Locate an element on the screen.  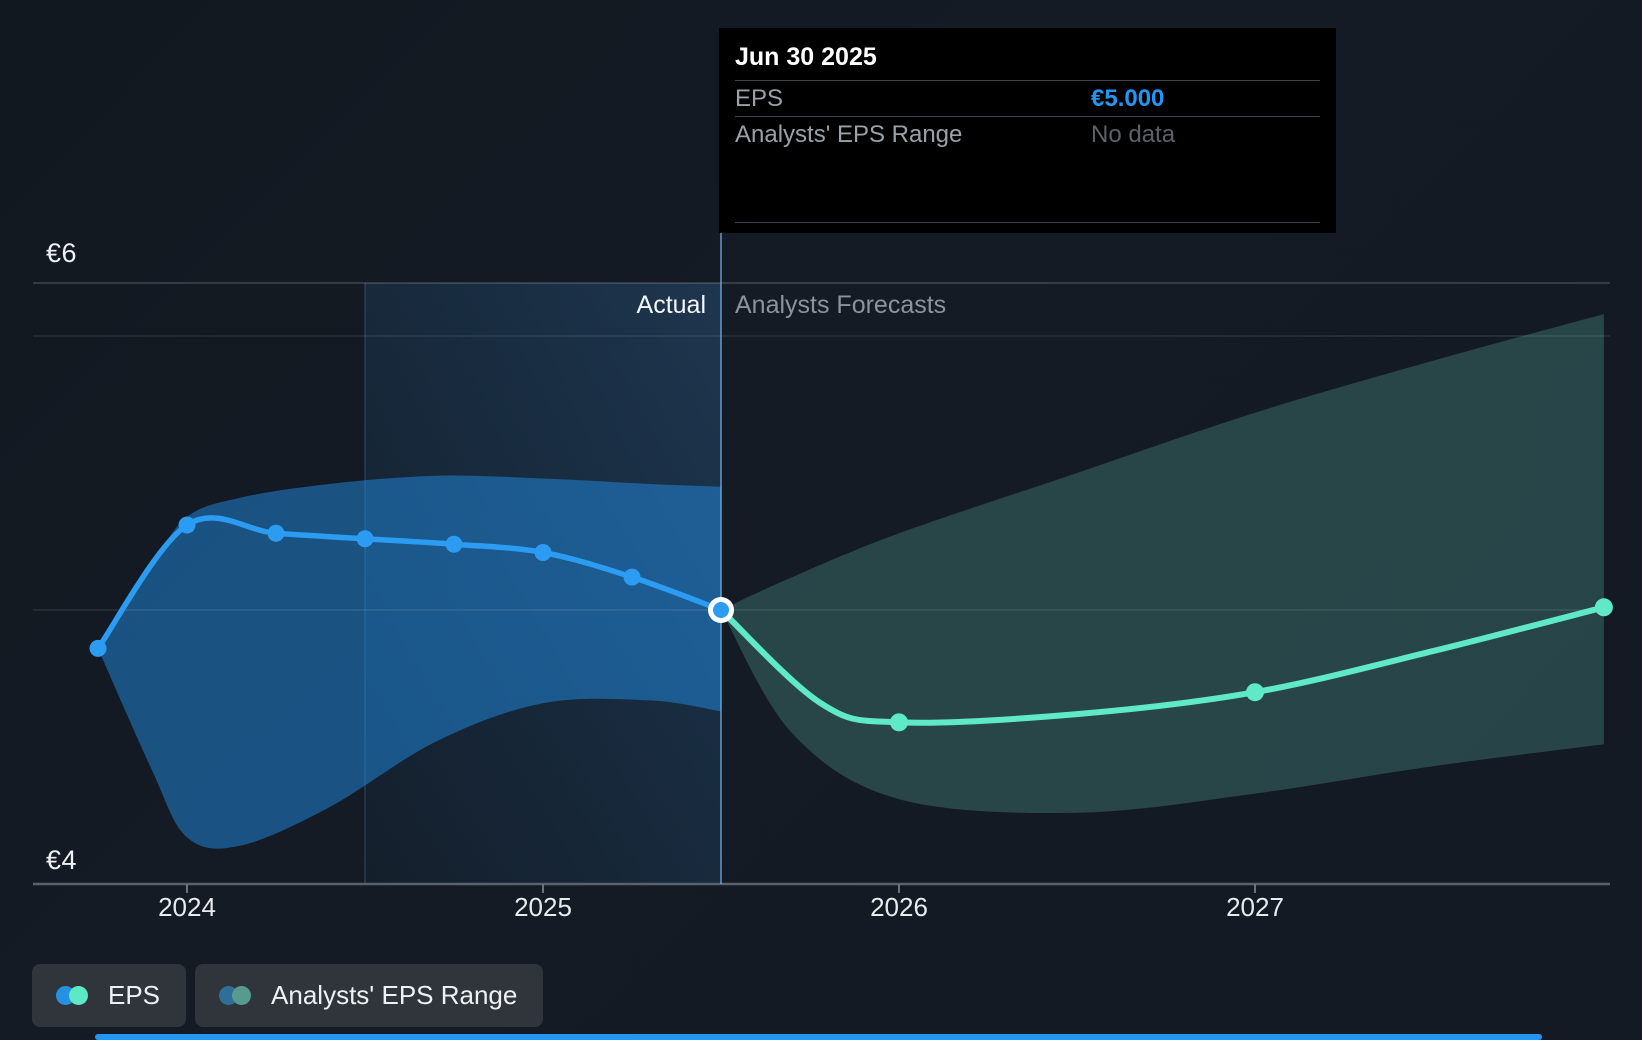
tooltip-range-label: Analysts' EPS Range is located at coordinates (849, 134).